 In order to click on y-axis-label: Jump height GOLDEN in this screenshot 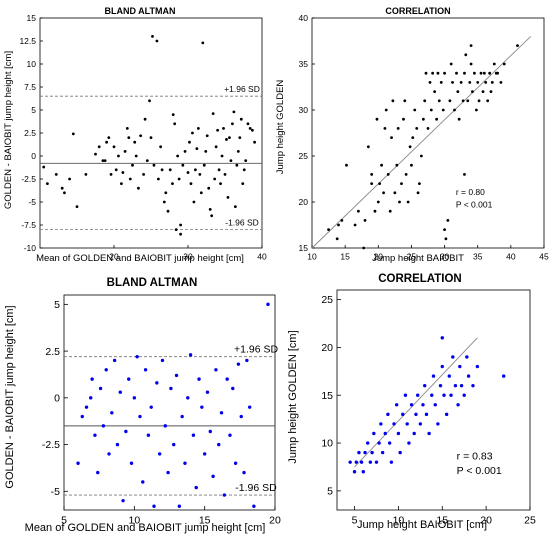, I will do `click(280, 127)`.